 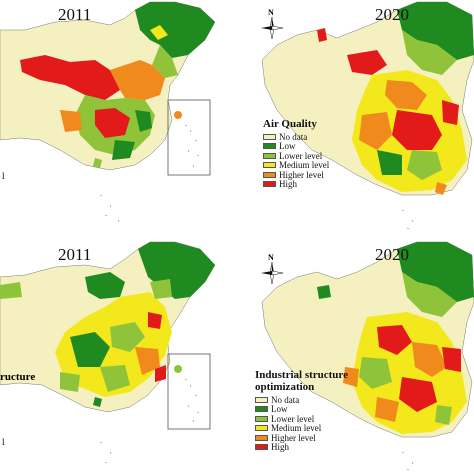 What do you see at coordinates (290, 124) in the screenshot?
I see `legend-title: Air Quality` at bounding box center [290, 124].